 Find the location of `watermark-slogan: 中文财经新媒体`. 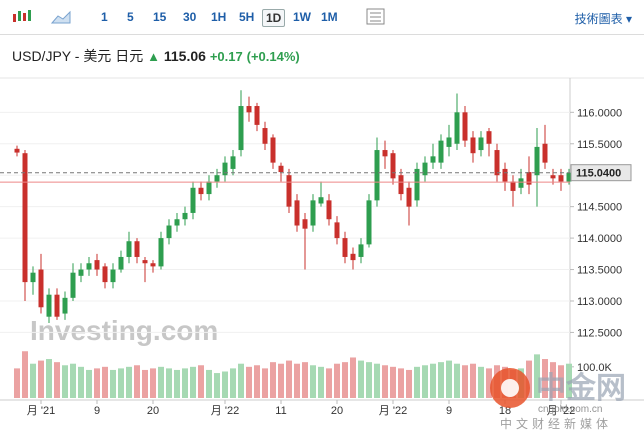

watermark-slogan: 中文财经新媒体 is located at coordinates (556, 423).